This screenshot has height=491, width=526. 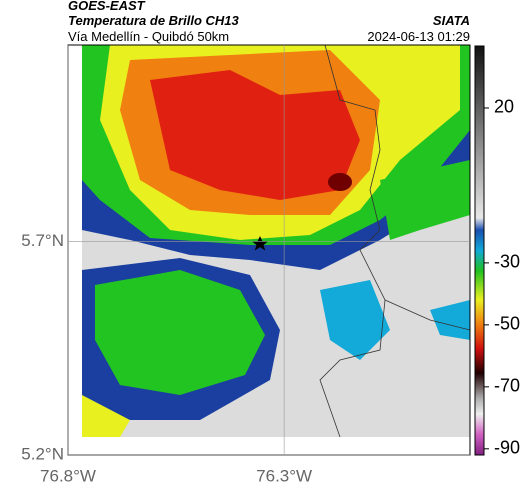 What do you see at coordinates (418, 36) in the screenshot?
I see `datetime: 2024-06-13 01:29` at bounding box center [418, 36].